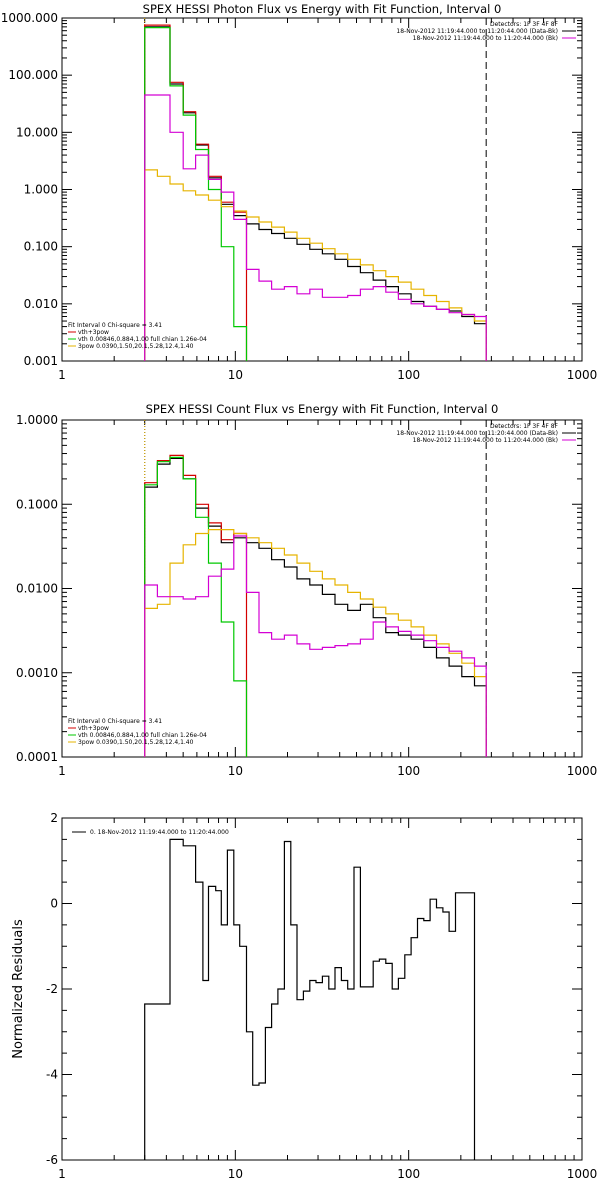  Describe the element at coordinates (37, 504) in the screenshot. I see `y-tick-label: 0.1000` at that location.